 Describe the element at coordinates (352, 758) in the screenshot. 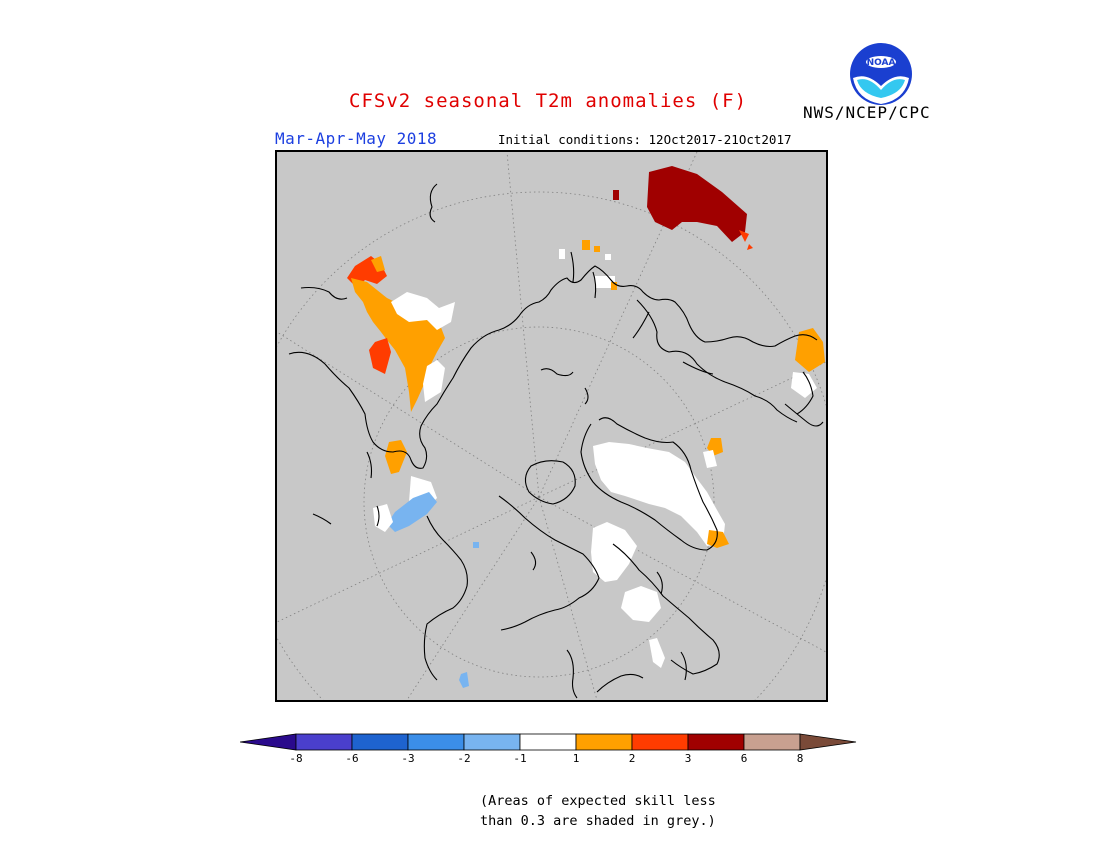

I see `colorbar-tick-label: -6` at that location.